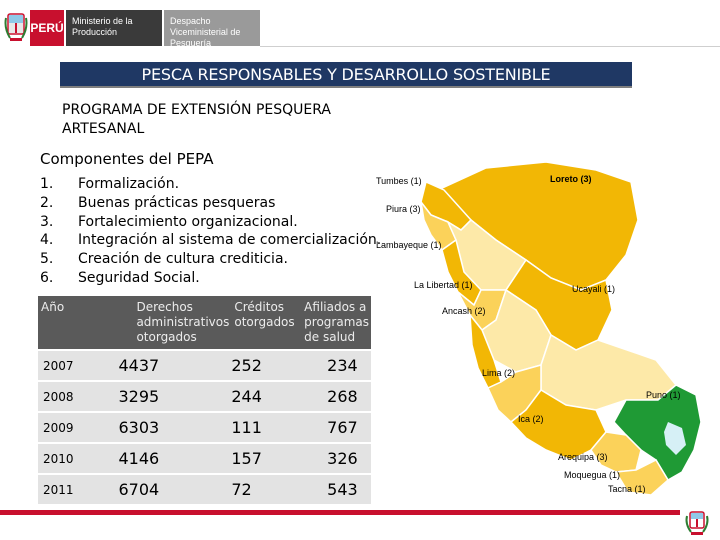  Describe the element at coordinates (204, 365) in the screenshot. I see `table-row: 2007 4437 252 234` at that location.